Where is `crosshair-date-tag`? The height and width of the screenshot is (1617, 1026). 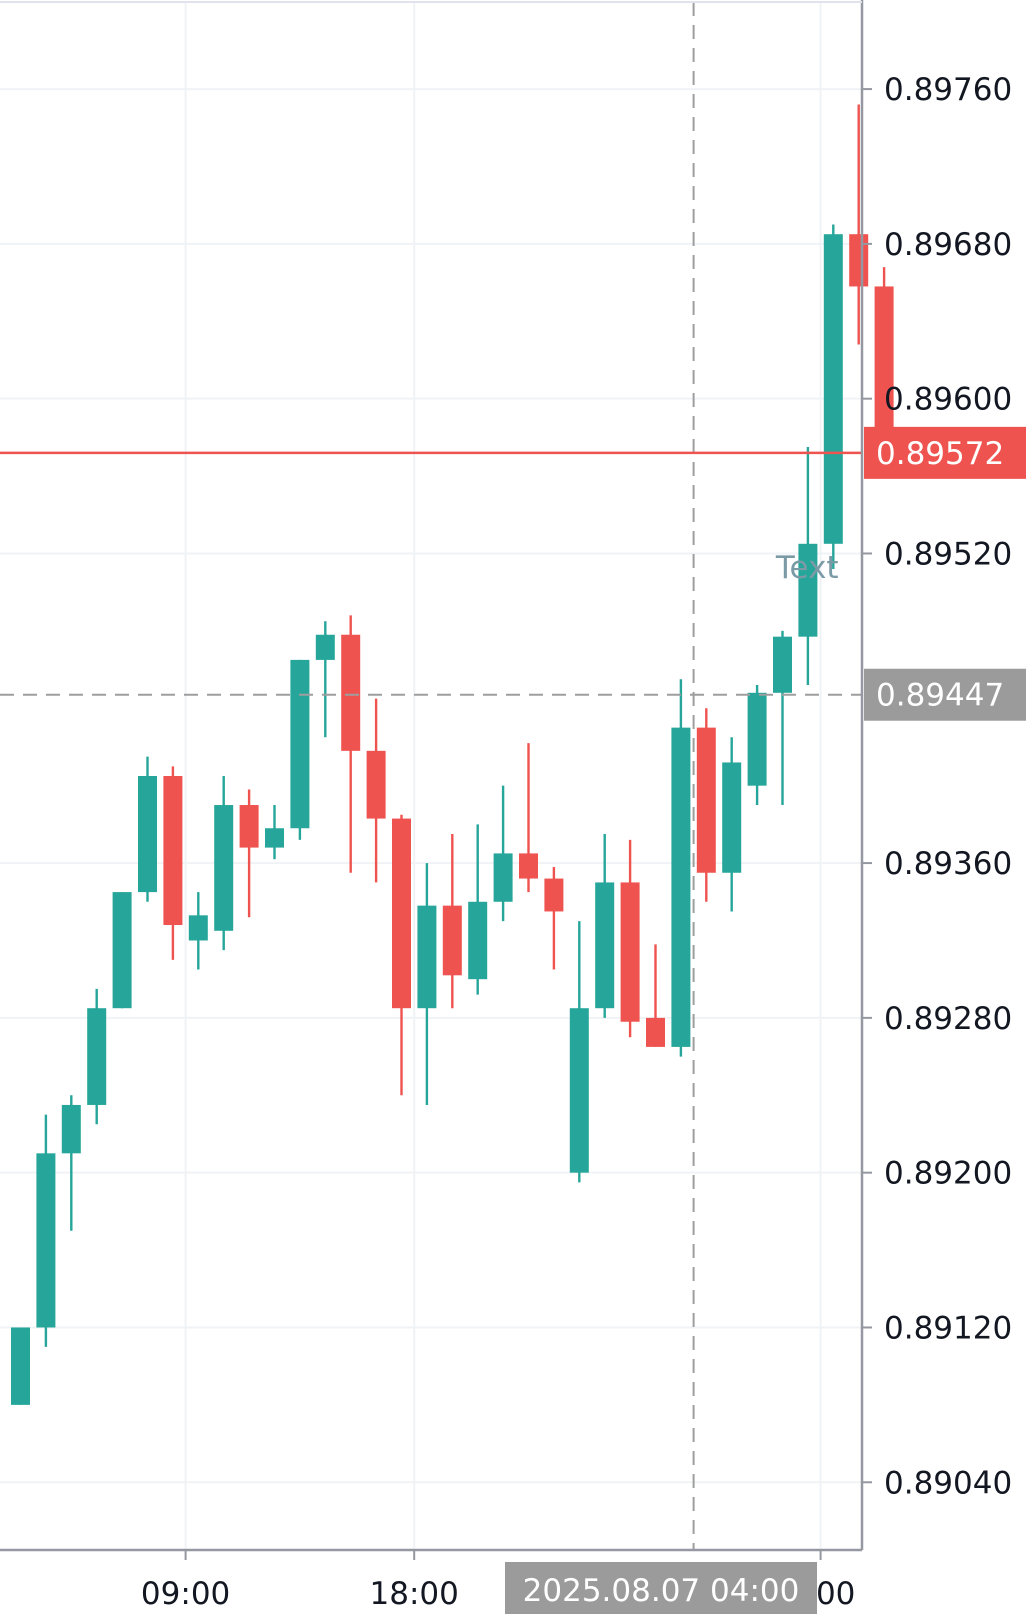
crosshair-date-tag is located at coordinates (661, 1588).